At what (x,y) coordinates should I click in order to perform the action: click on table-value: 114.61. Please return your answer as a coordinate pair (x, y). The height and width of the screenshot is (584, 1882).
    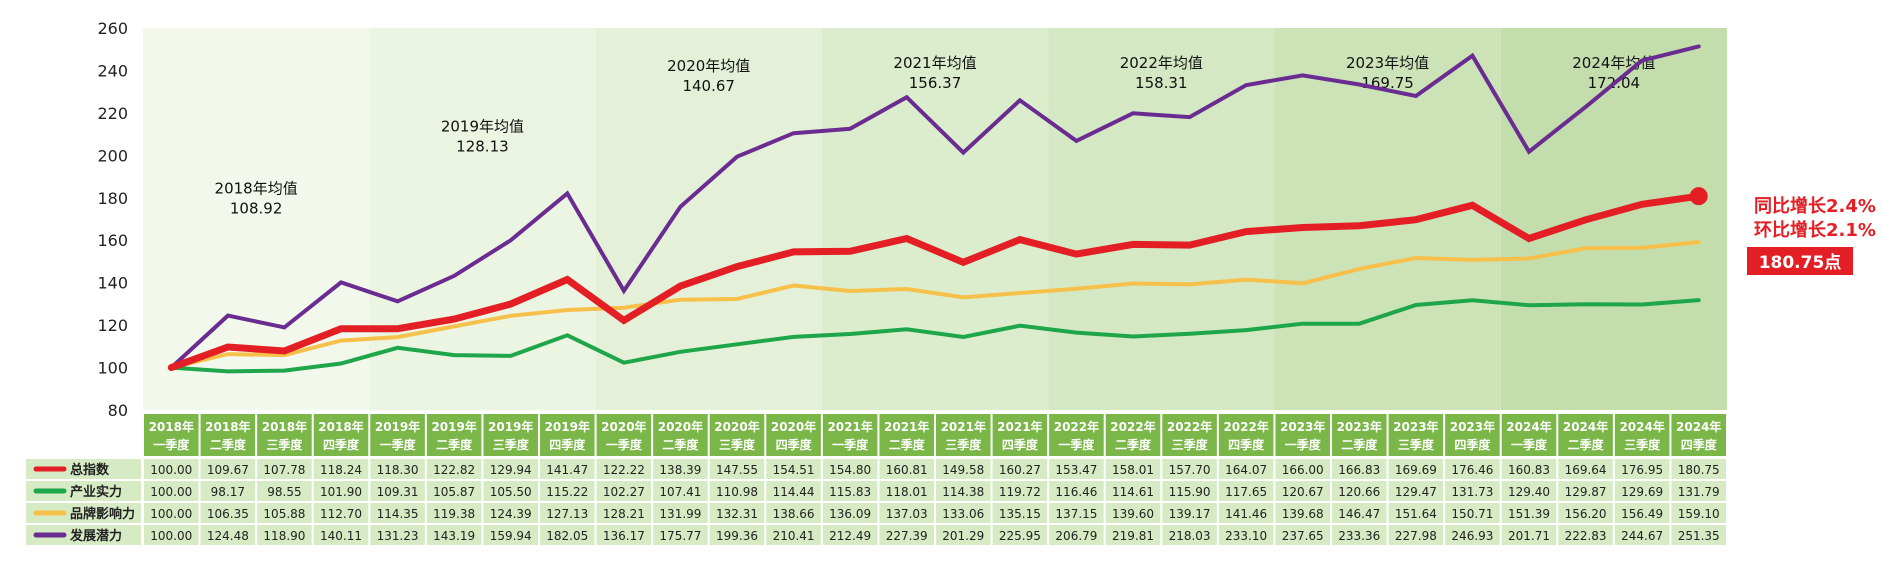
    Looking at the image, I should click on (1133, 492).